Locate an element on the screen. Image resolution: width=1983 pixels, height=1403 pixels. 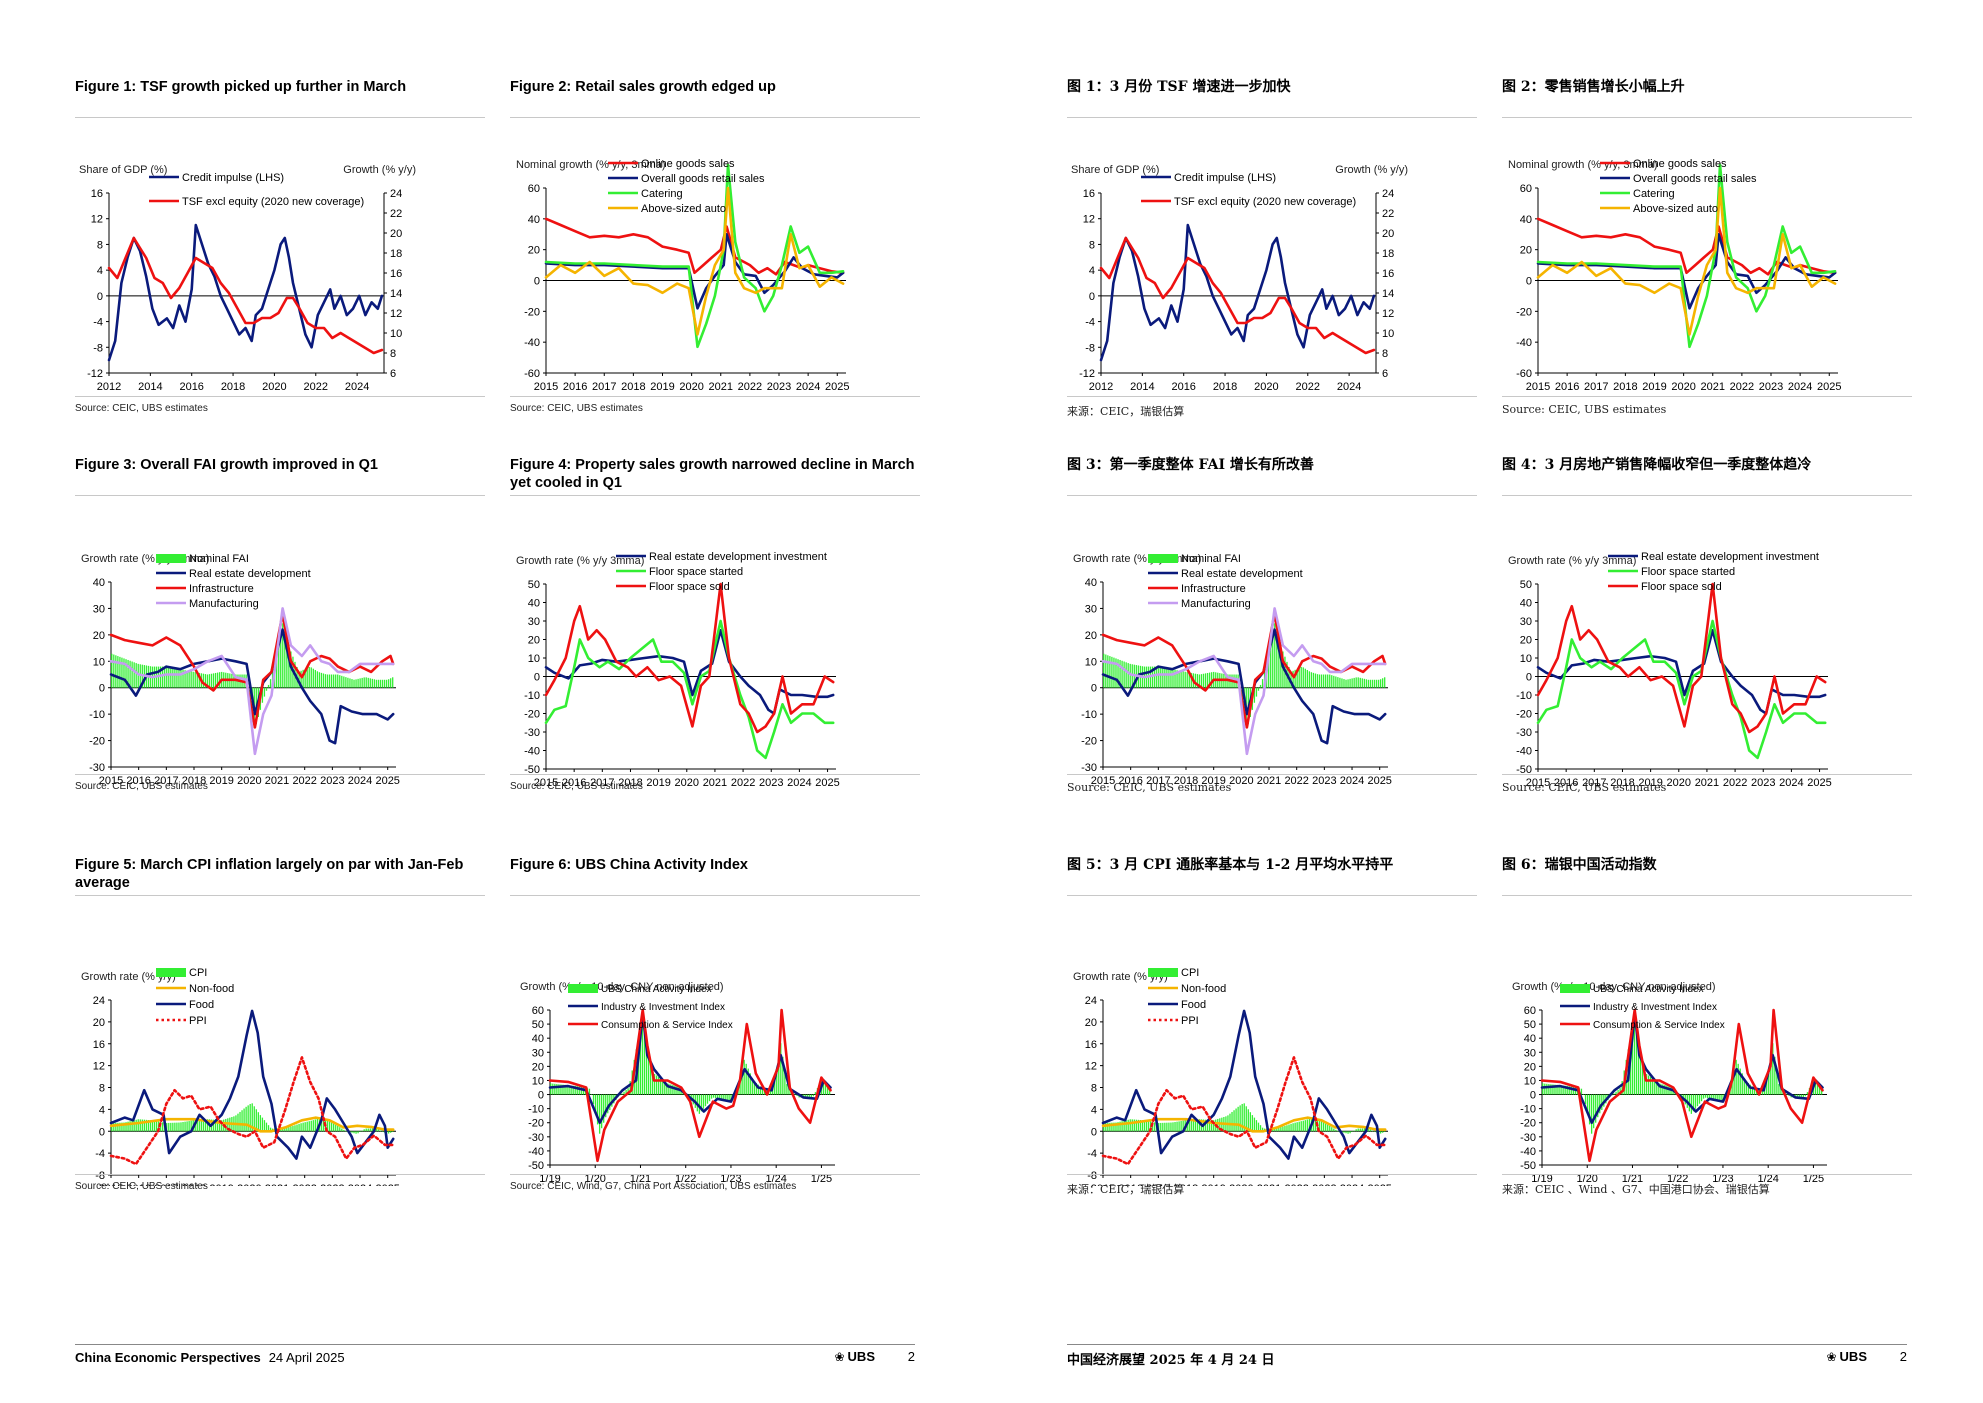
x-tick-label: 2024 is located at coordinates (357, 387).